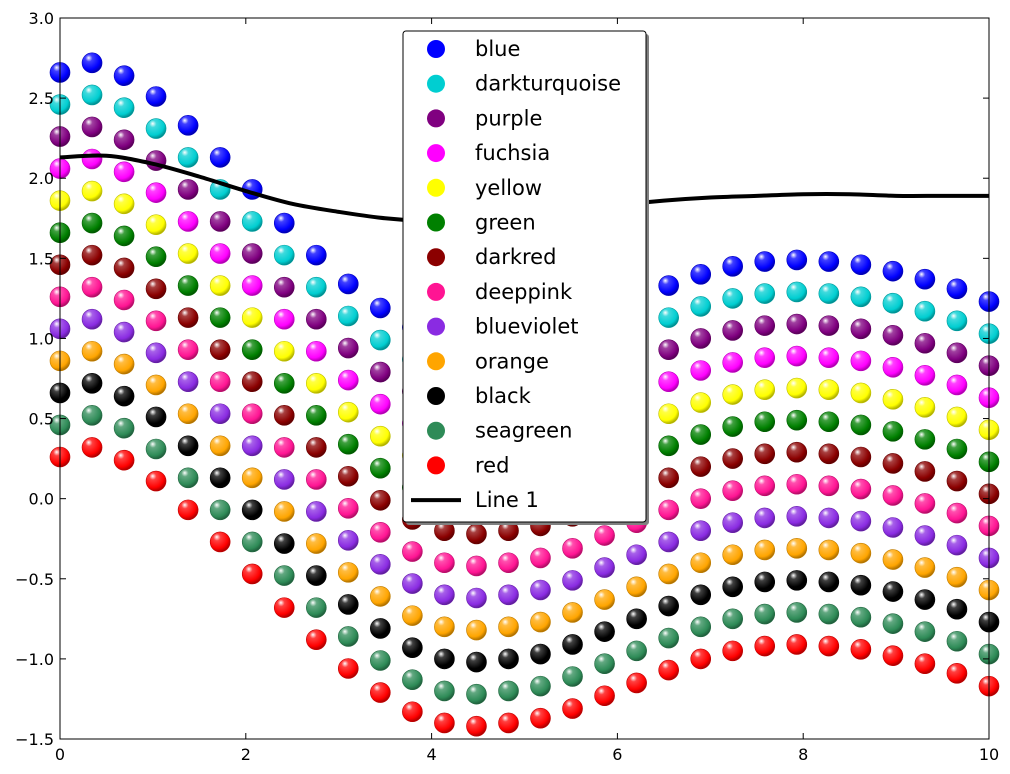 The height and width of the screenshot is (774, 1010). What do you see at coordinates (41, 98) in the screenshot?
I see `y-tick-label: 2.5` at bounding box center [41, 98].